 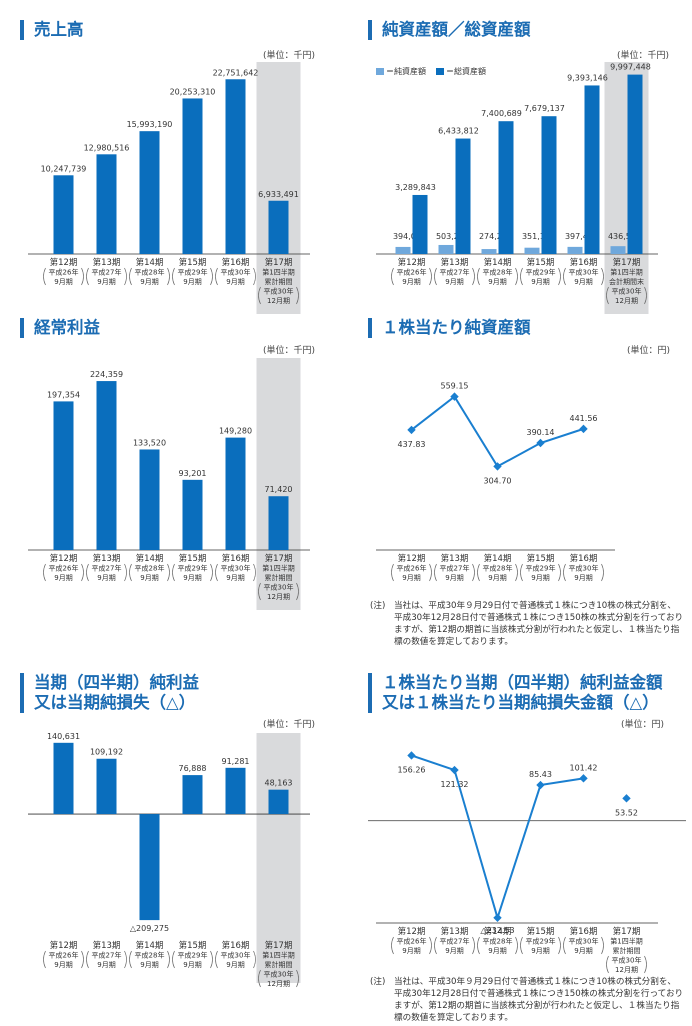 I want to click on category-label: 平成29年, so click(x=541, y=568).